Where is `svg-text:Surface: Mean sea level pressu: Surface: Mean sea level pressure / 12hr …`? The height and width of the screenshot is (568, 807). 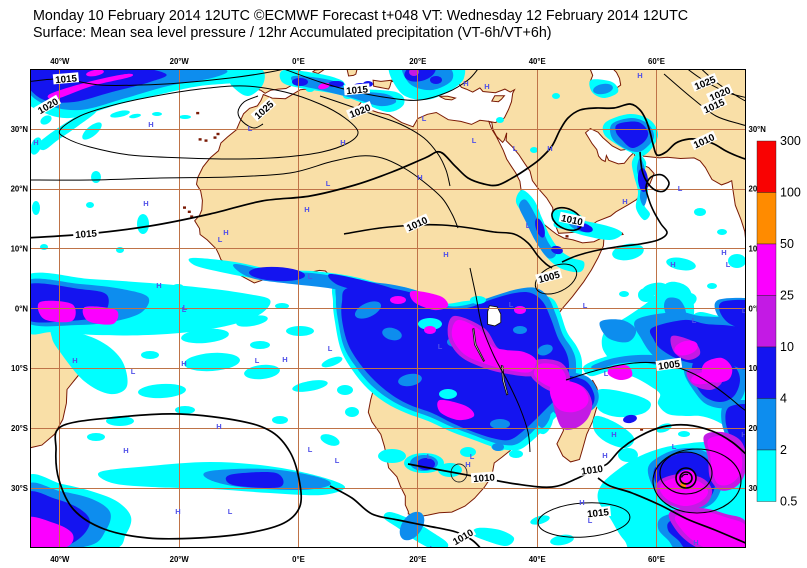
svg-text:Surface: Mean sea level pressu: Surface: Mean sea level pressure / 12hr … is located at coordinates (292, 33).